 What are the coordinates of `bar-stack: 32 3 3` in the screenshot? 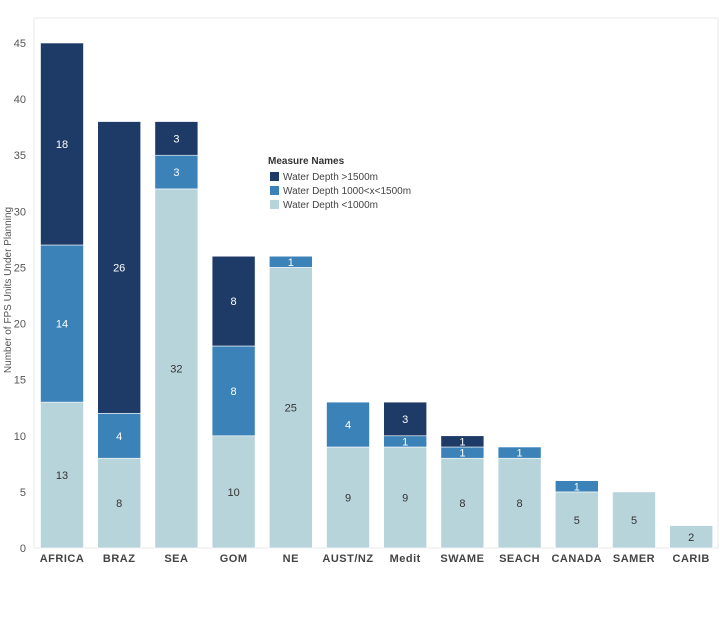 It's located at (176, 335).